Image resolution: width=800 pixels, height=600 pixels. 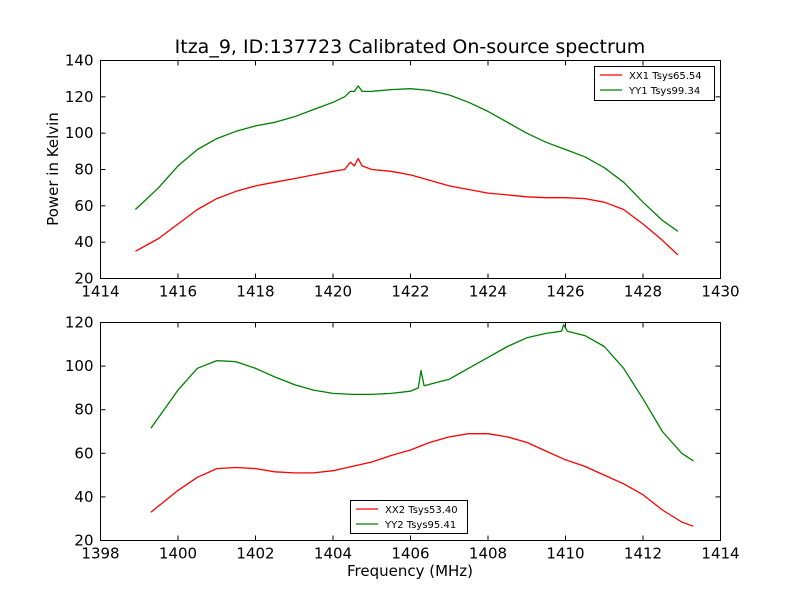 I want to click on top-y-tick-label: 80, so click(x=83, y=170).